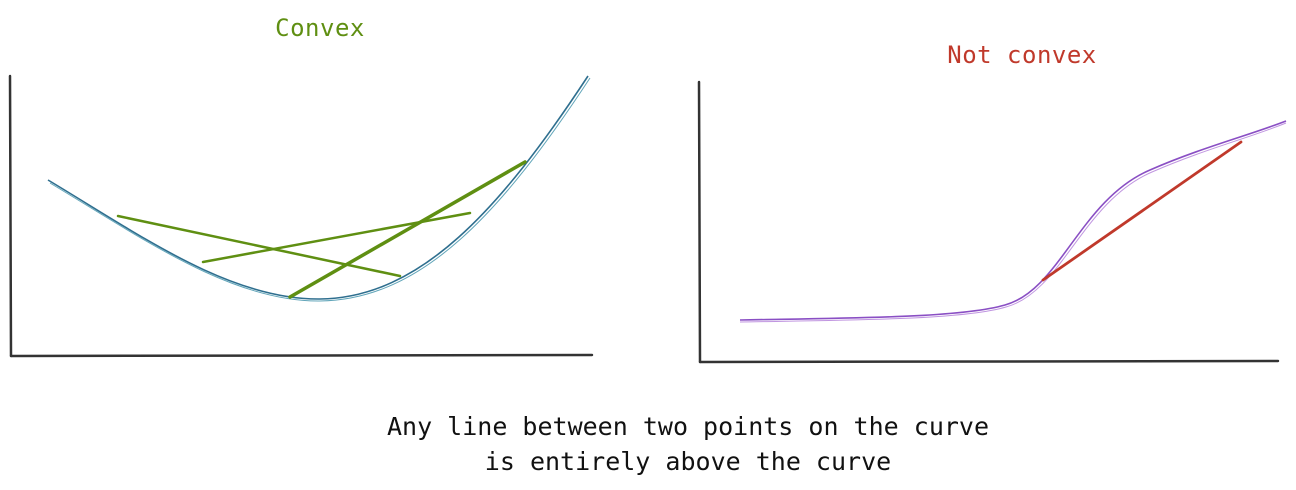  I want to click on convex-title: Convex, so click(320, 28).